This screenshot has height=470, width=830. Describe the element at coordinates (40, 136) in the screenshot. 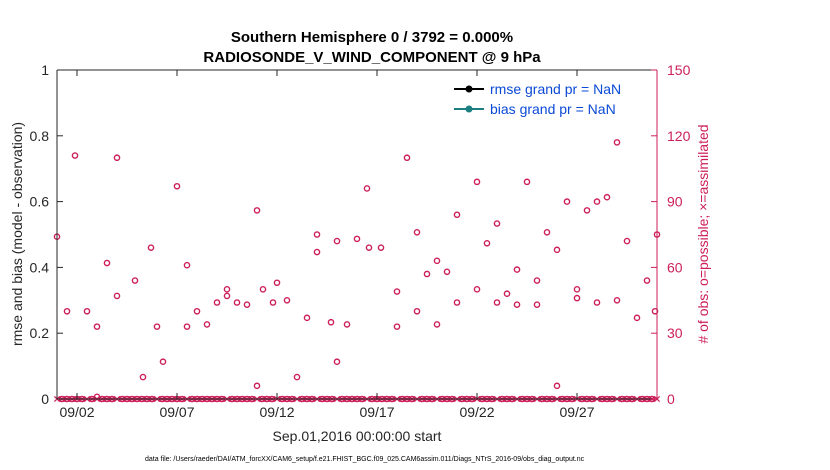

I see `y-tick-label: 0.8` at that location.